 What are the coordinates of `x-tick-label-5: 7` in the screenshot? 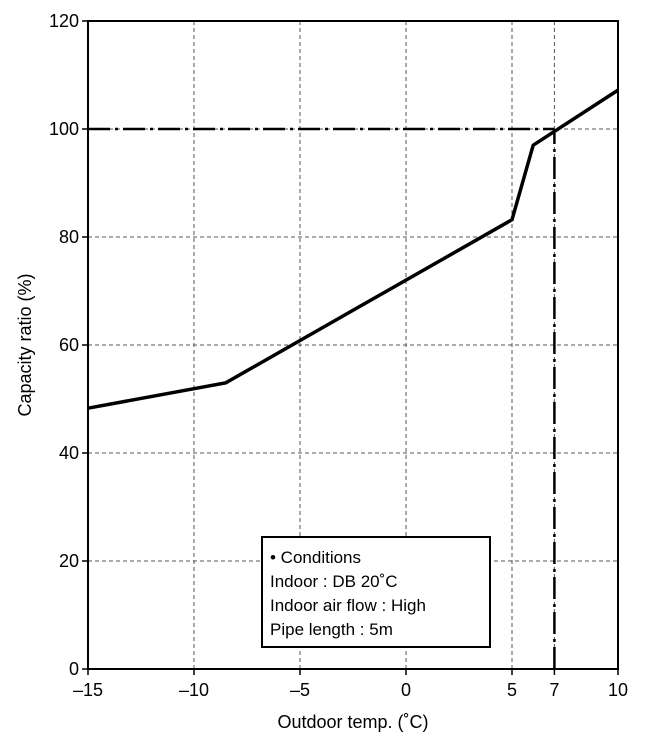 It's located at (554, 690).